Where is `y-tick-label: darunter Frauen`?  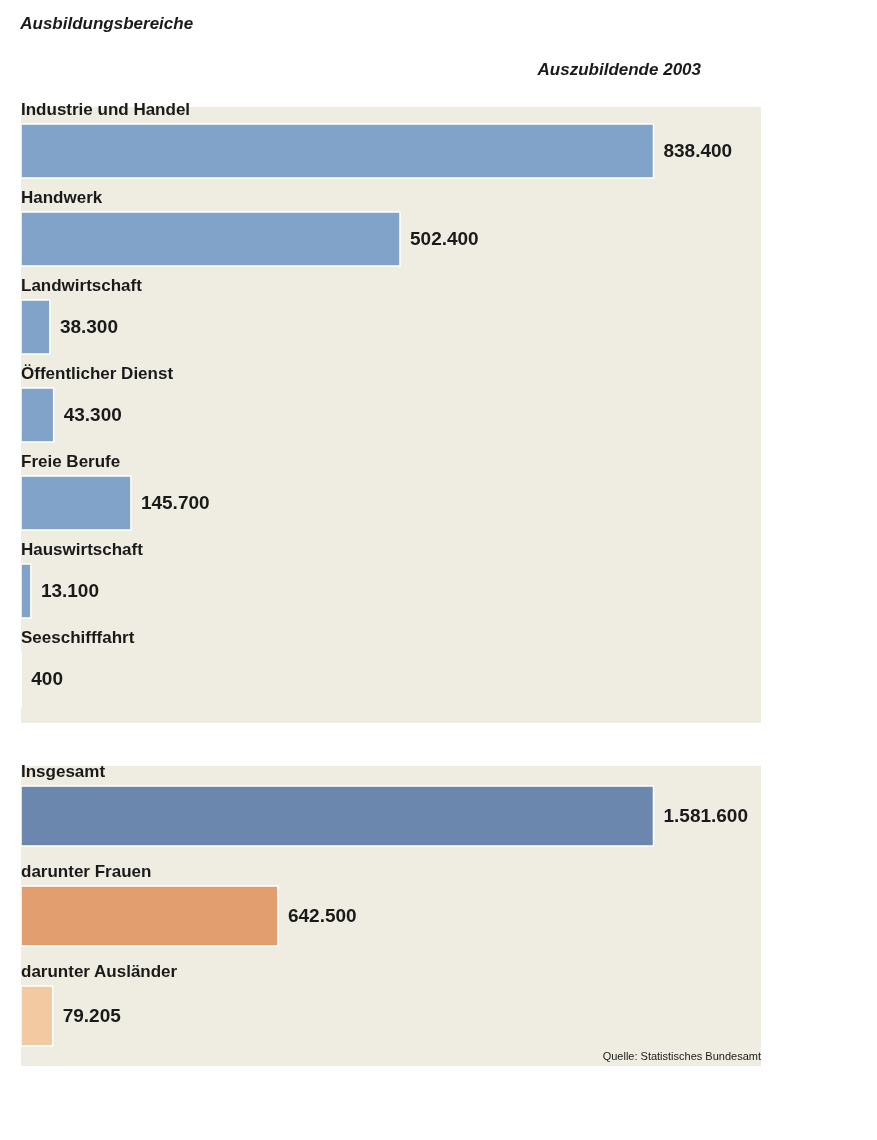
y-tick-label: darunter Frauen is located at coordinates (86, 871).